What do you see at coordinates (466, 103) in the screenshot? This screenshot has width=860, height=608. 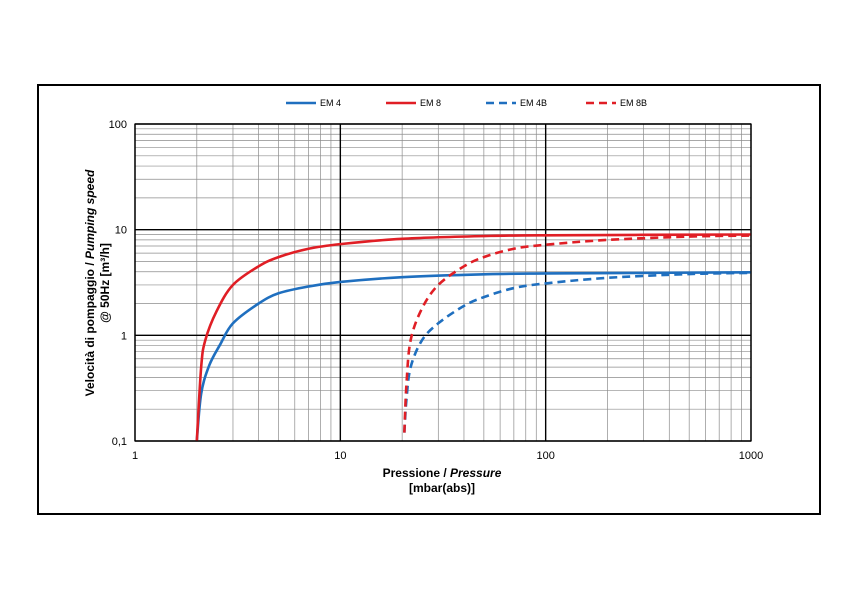 I see `legend: EM 4 EM 8 EM 4B EM 8B` at bounding box center [466, 103].